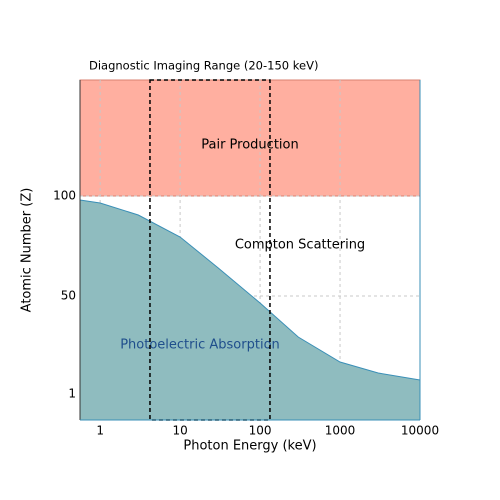 This screenshot has width=500, height=500. What do you see at coordinates (249, 446) in the screenshot?
I see `x-axis-label: Photon Energy (keV)` at bounding box center [249, 446].